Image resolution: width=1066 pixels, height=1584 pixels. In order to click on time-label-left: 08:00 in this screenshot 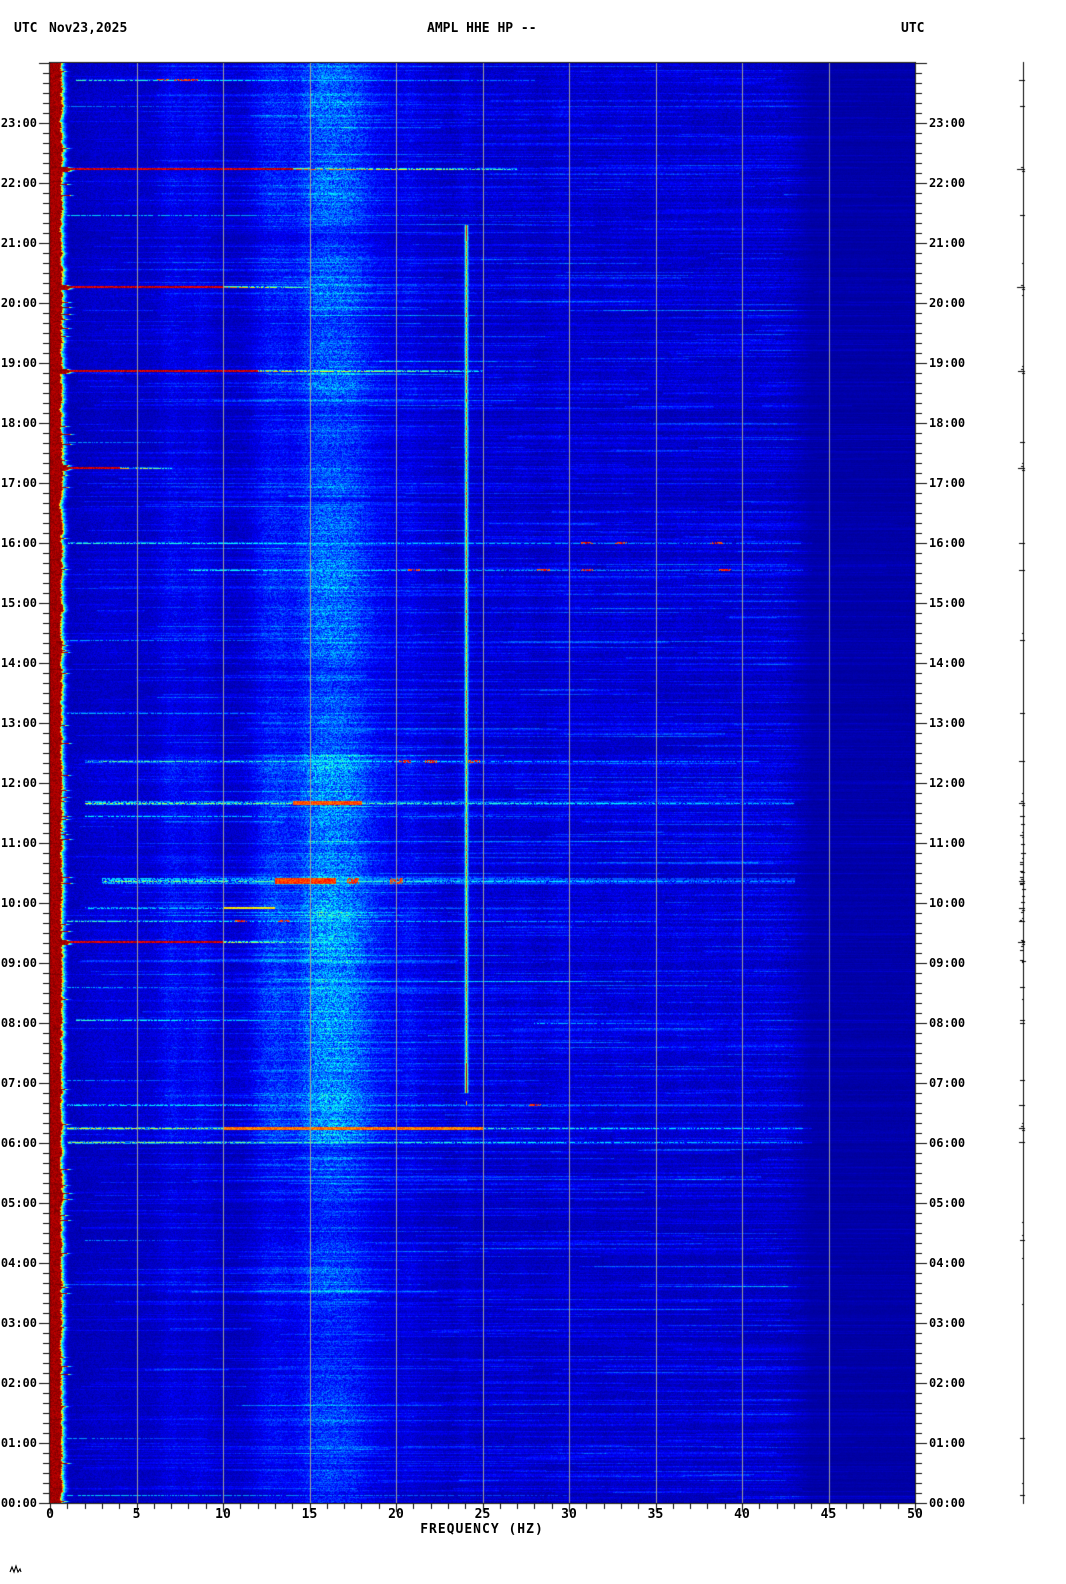, I will do `click(18, 1023)`.